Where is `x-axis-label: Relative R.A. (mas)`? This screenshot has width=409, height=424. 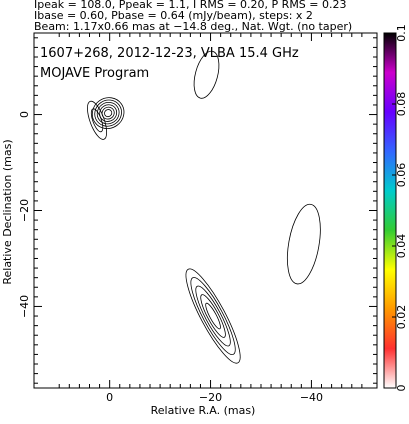 x-axis-label: Relative R.A. (mas) is located at coordinates (203, 410).